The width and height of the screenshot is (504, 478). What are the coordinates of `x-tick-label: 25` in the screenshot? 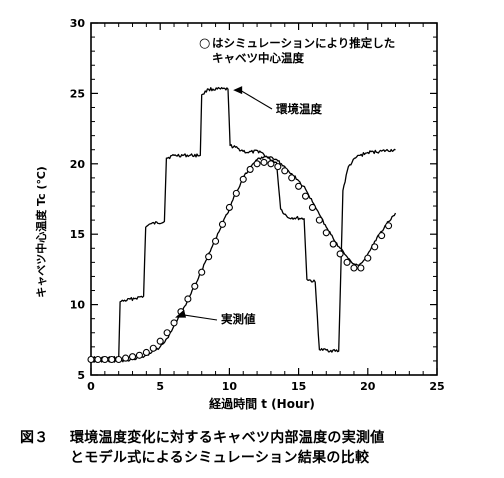 It's located at (436, 386).